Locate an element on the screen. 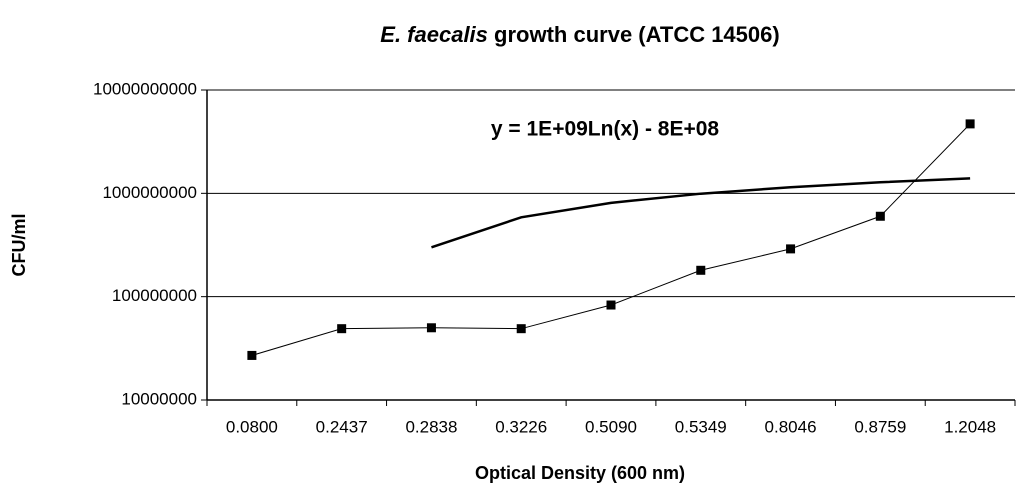 The width and height of the screenshot is (1026, 490). equation: y = 1E+09Ln(x) - 8E+08 is located at coordinates (605, 129).